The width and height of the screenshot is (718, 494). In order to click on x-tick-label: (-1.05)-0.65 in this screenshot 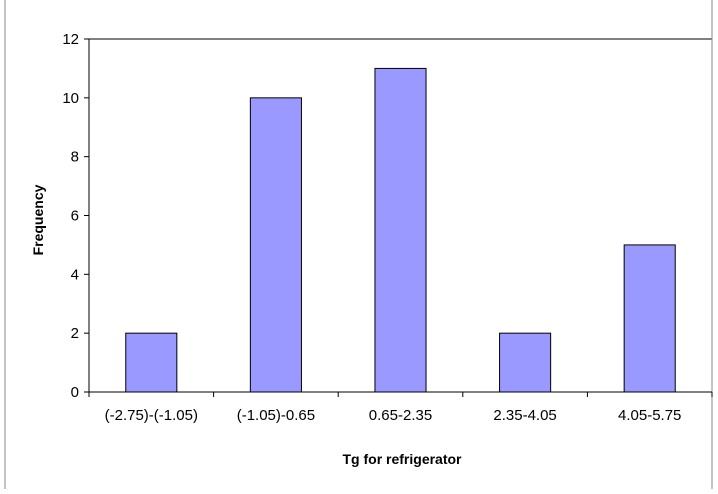, I will do `click(276, 415)`.